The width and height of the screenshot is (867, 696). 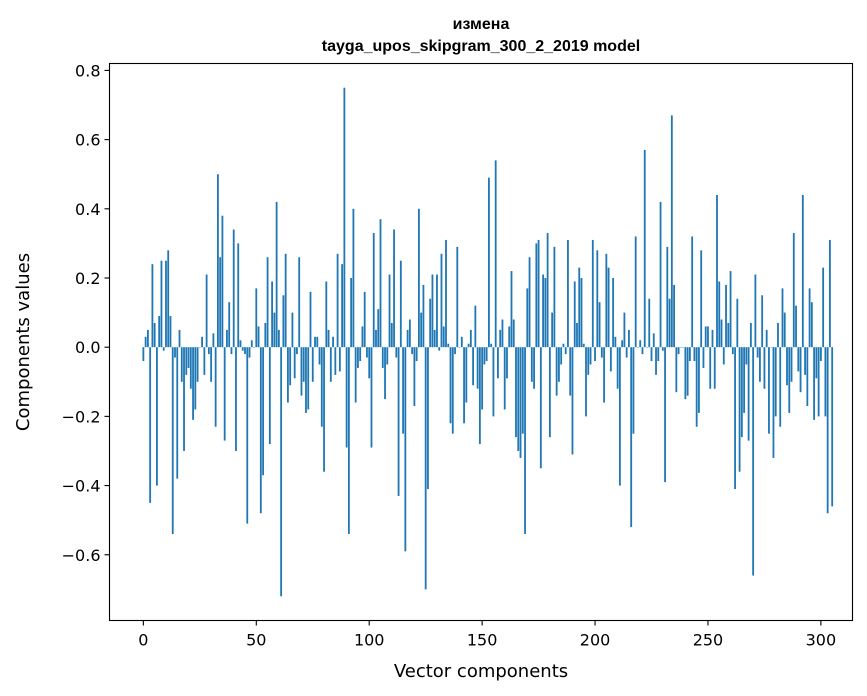 I want to click on x-tick-label: 50, so click(x=256, y=640).